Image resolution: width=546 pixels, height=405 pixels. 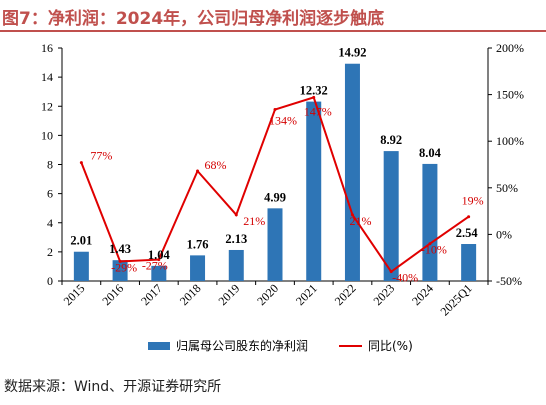 What do you see at coordinates (47, 77) in the screenshot?
I see `y-left-tick-label: 14` at bounding box center [47, 77].